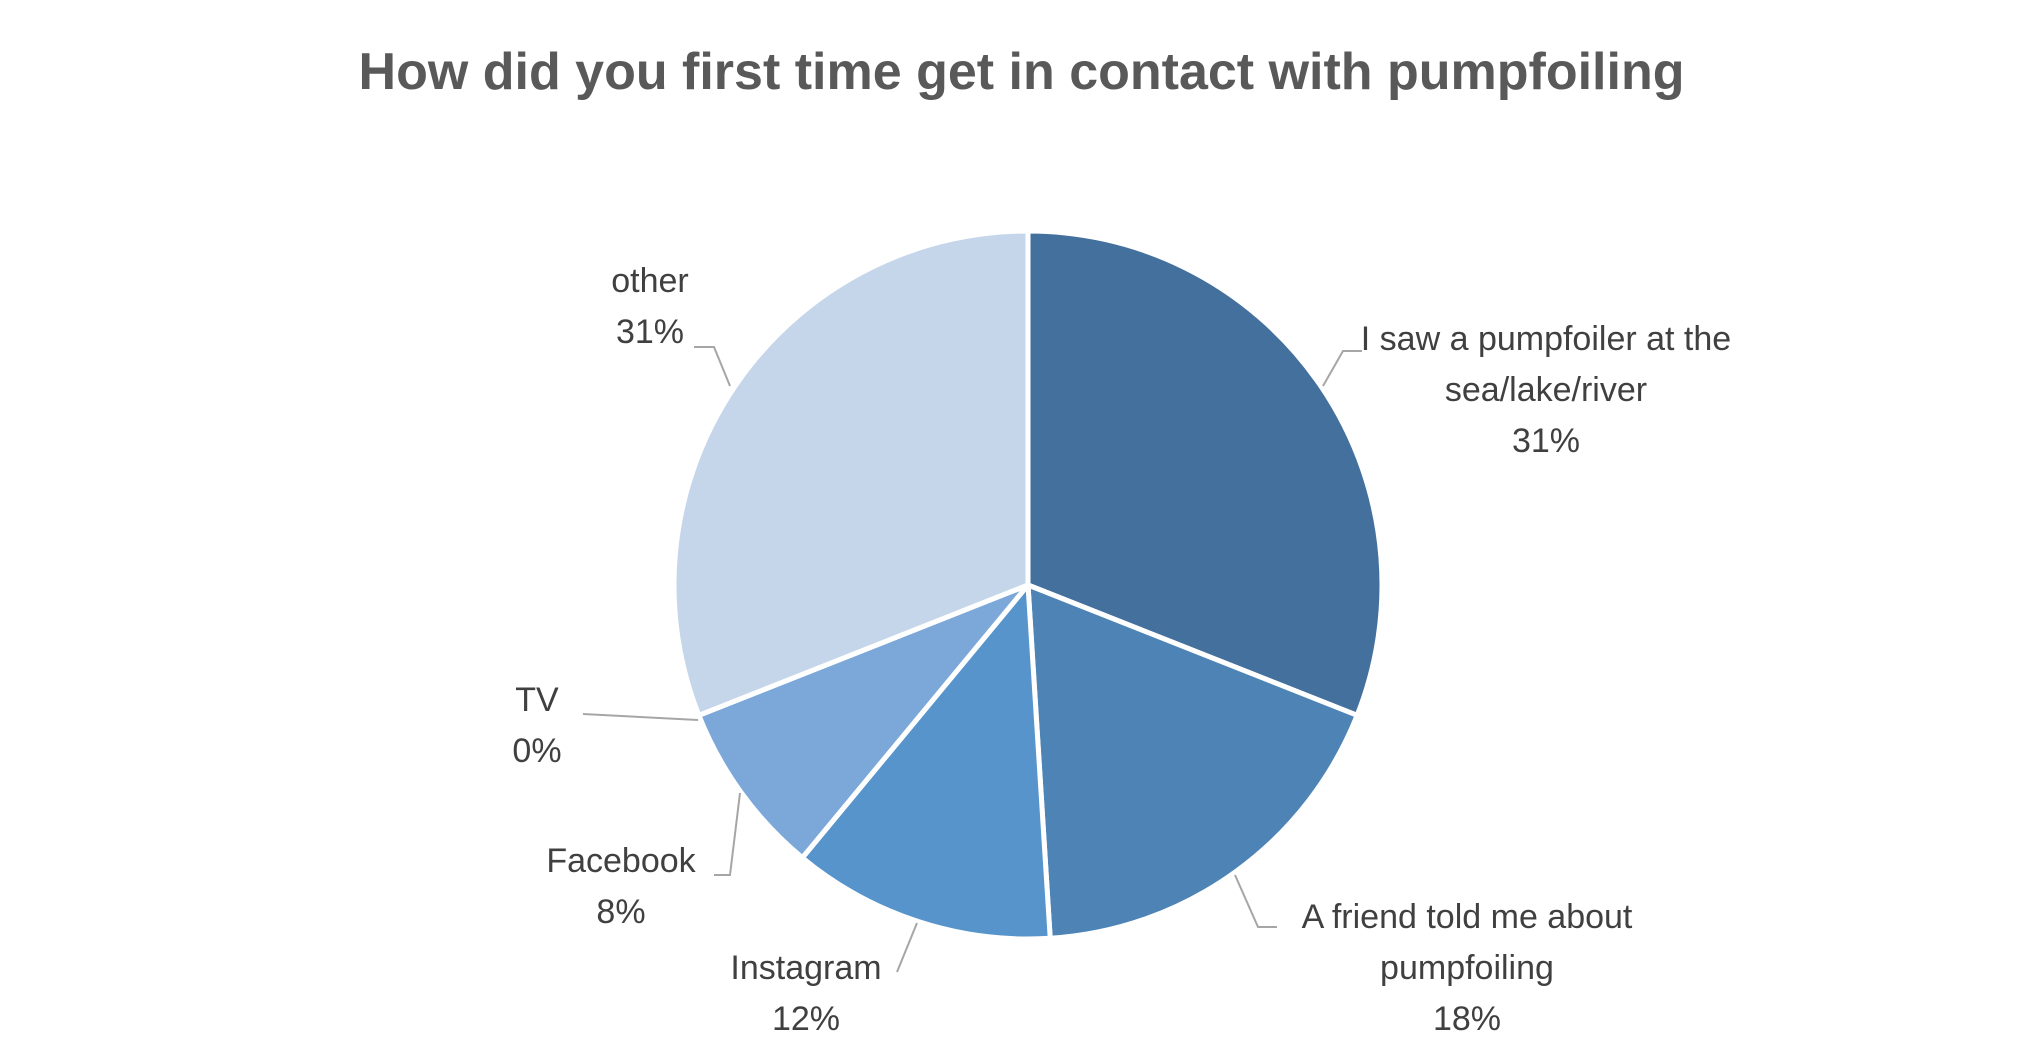 This screenshot has width=2043, height=1045. What do you see at coordinates (806, 1019) in the screenshot?
I see `value-label: 12%` at bounding box center [806, 1019].